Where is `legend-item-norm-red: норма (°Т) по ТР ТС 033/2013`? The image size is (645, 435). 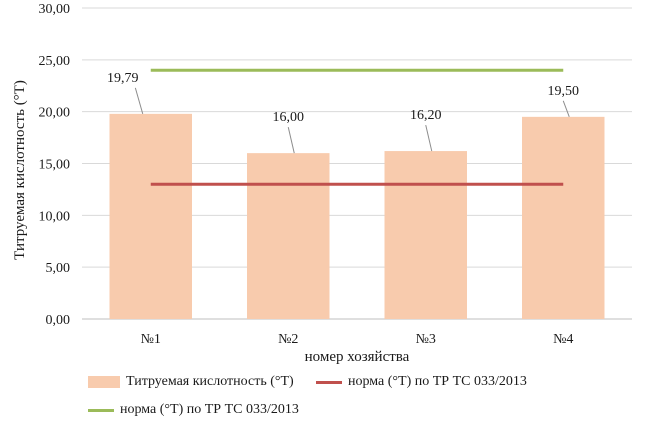
legend-item-norm-red: норма (°Т) по ТР ТС 033/2013 is located at coordinates (421, 382).